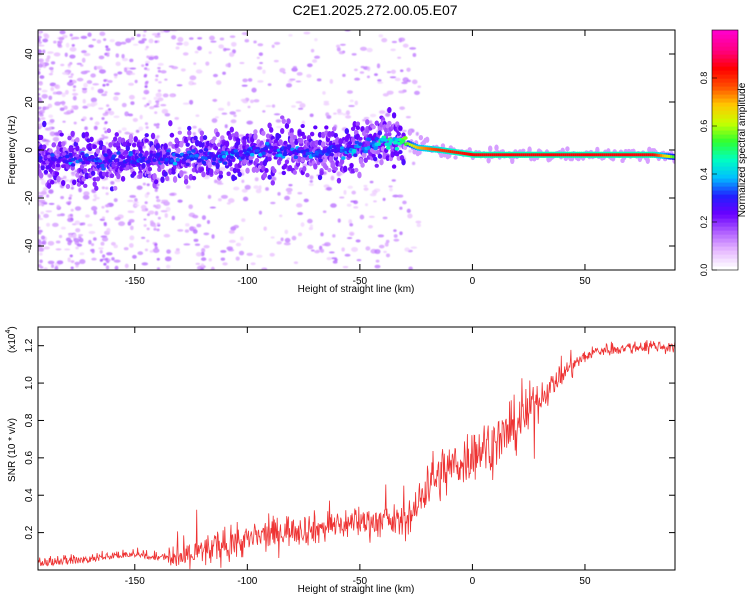 This screenshot has width=750, height=600. Describe the element at coordinates (356, 153) in the screenshot. I see `spectrogram-band-core` at that location.